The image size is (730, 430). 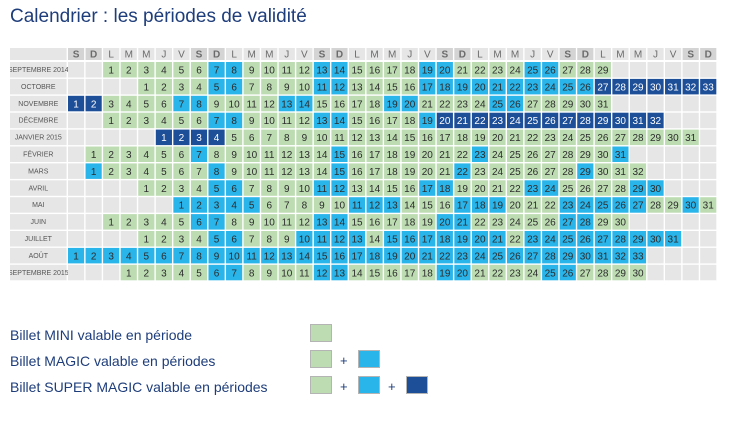 What do you see at coordinates (620, 55) in the screenshot?
I see `day-header-label: M` at bounding box center [620, 55].